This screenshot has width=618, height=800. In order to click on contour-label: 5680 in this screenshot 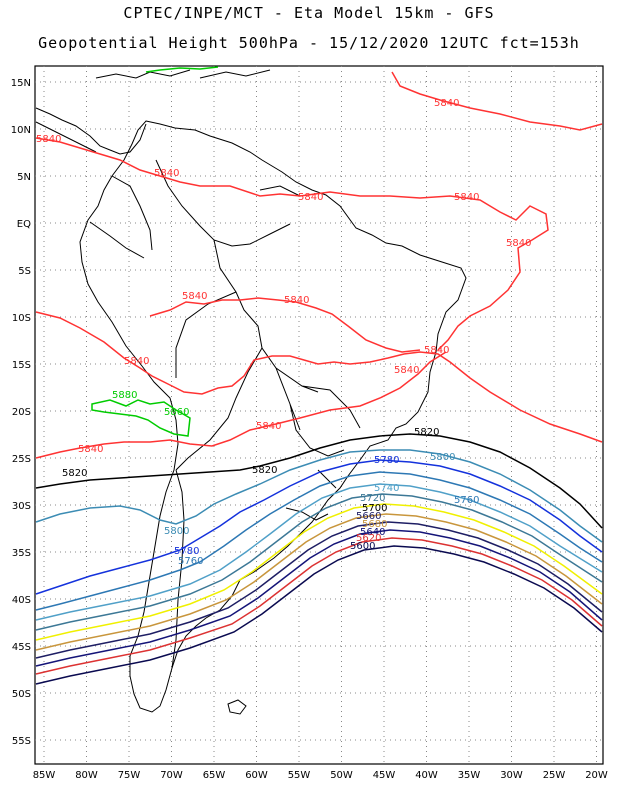, I will do `click(374, 524)`.